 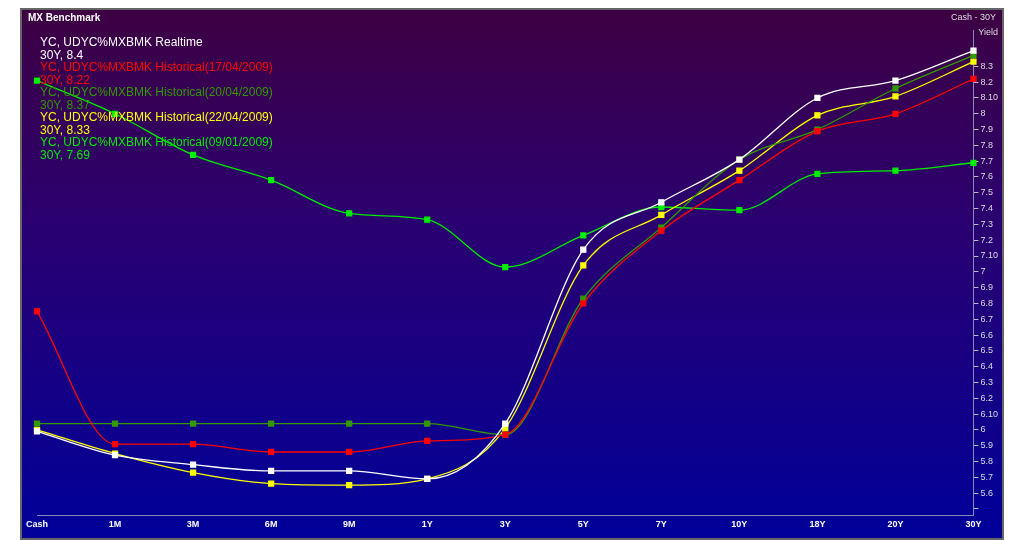 What do you see at coordinates (989, 413) in the screenshot?
I see `y-tick-label: 6.10` at bounding box center [989, 413].